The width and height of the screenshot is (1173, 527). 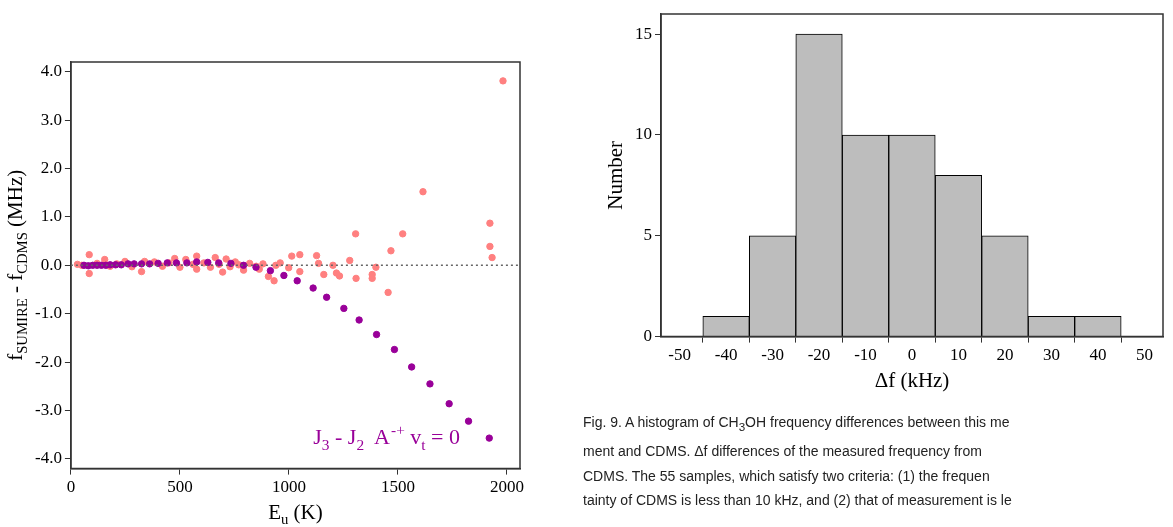 What do you see at coordinates (51, 216) in the screenshot?
I see `y-tick-label: 1.0` at bounding box center [51, 216].